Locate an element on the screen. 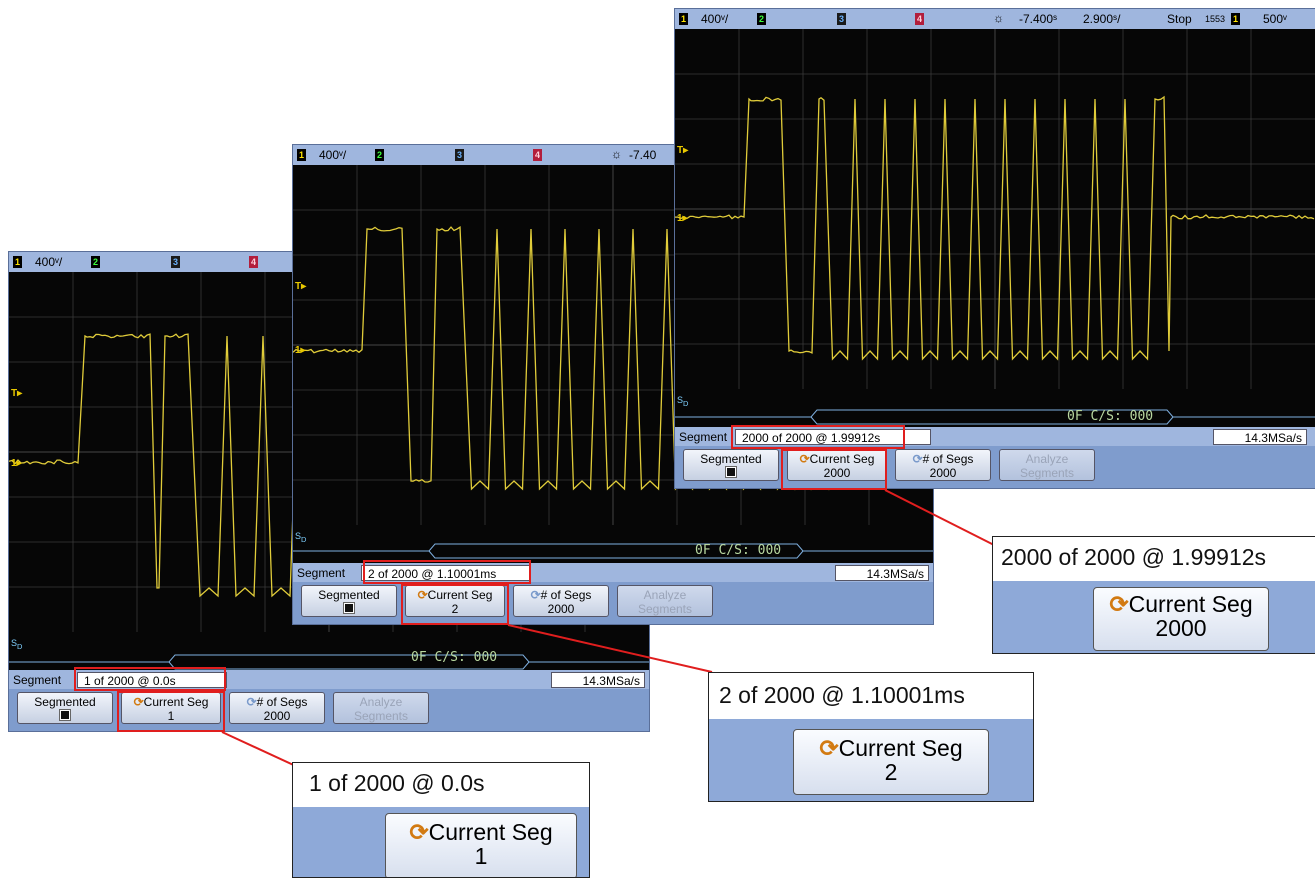 Image resolution: width=1315 pixels, height=878 pixels. zoom-current-seg-value: 1 is located at coordinates (481, 856).